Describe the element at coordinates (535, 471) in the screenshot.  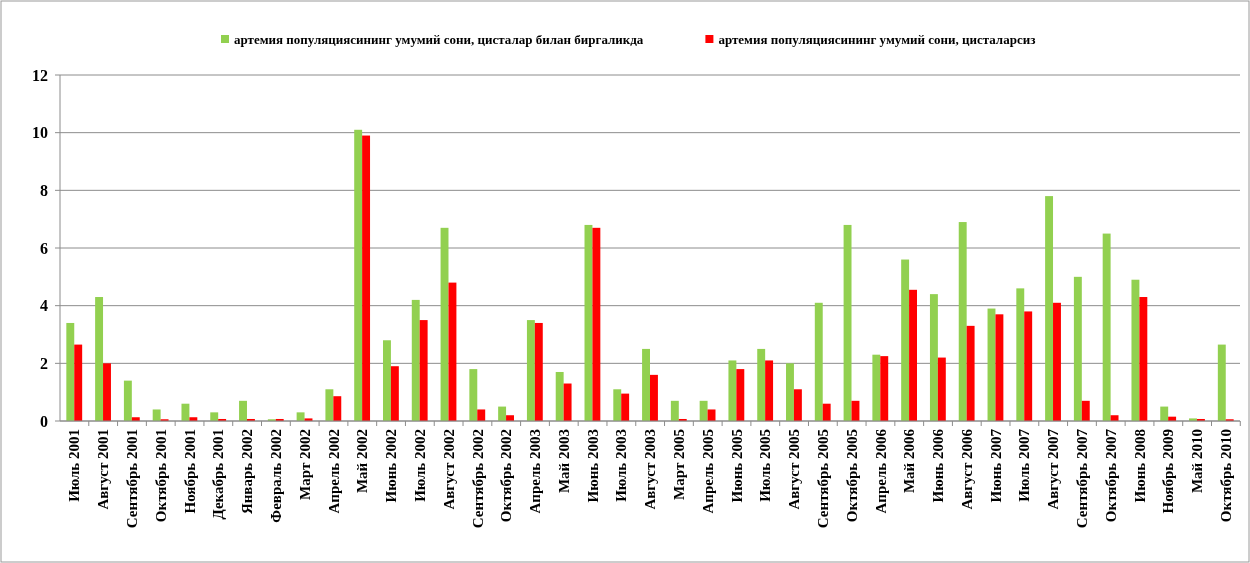
I see `x-tick-label: Апрель 2003` at that location.